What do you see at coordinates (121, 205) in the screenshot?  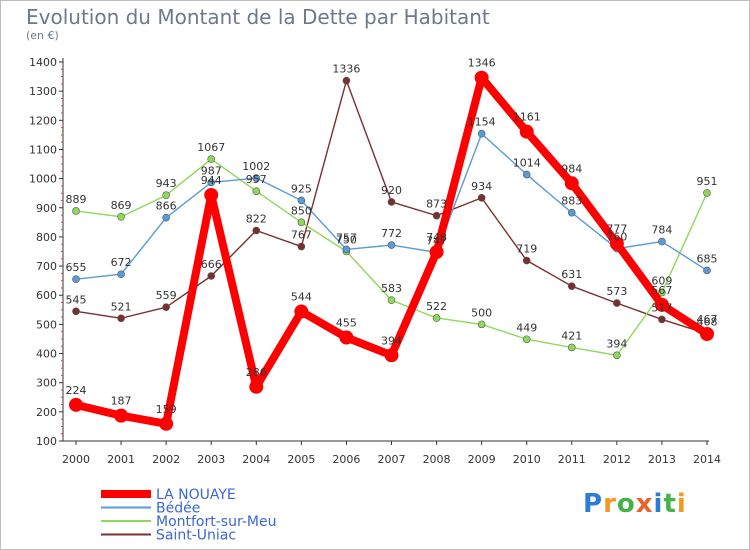 I see `data-label: 869` at bounding box center [121, 205].